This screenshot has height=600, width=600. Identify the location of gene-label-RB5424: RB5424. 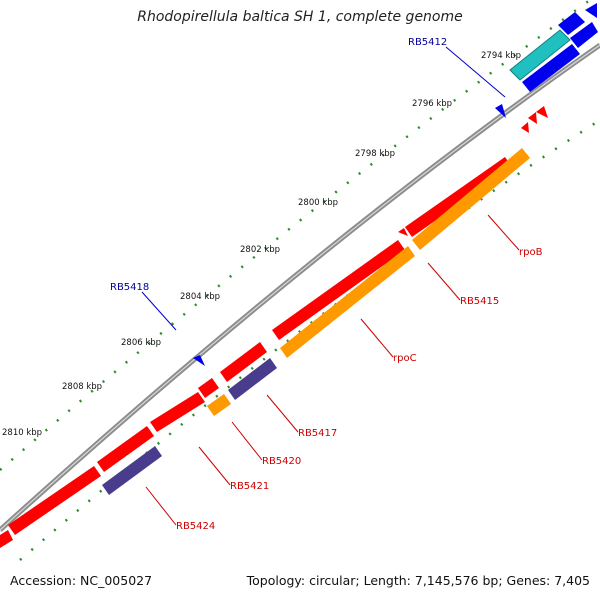
(195, 526).